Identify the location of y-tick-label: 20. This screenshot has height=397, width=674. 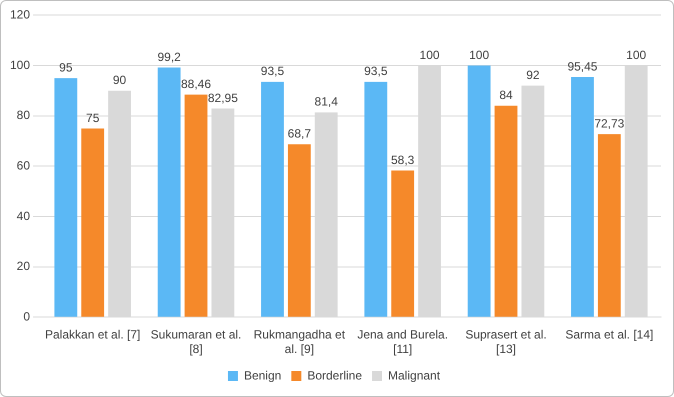
(23, 266).